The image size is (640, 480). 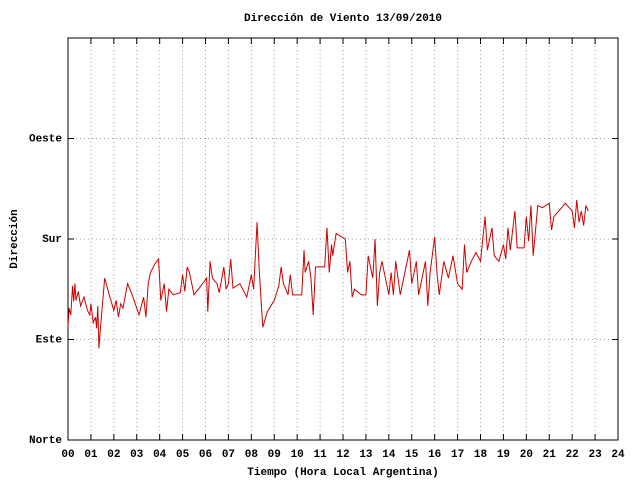 What do you see at coordinates (595, 455) in the screenshot?
I see `x-tick-label: 23` at bounding box center [595, 455].